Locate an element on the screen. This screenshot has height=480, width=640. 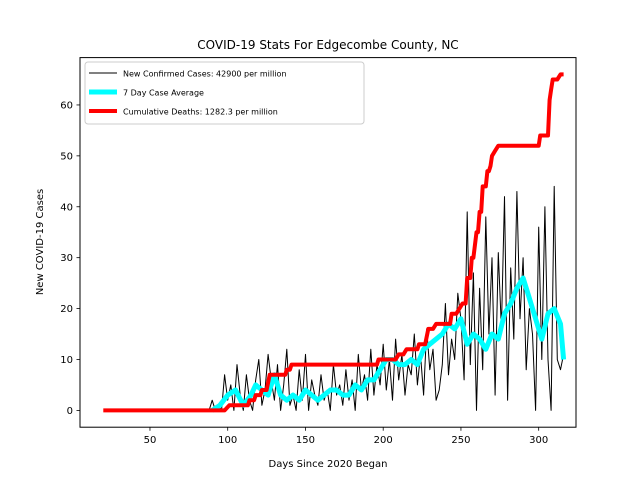
chart-title: COVID-19 Stats For Edgecombe County, NC is located at coordinates (327, 45).